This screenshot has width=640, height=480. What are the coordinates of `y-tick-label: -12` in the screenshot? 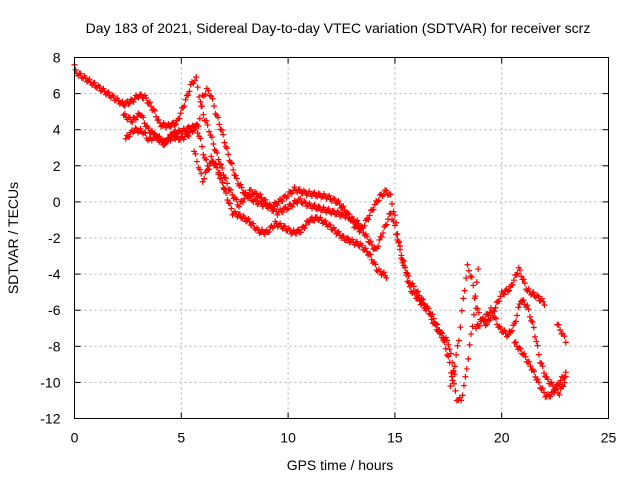 It's located at (50, 419).